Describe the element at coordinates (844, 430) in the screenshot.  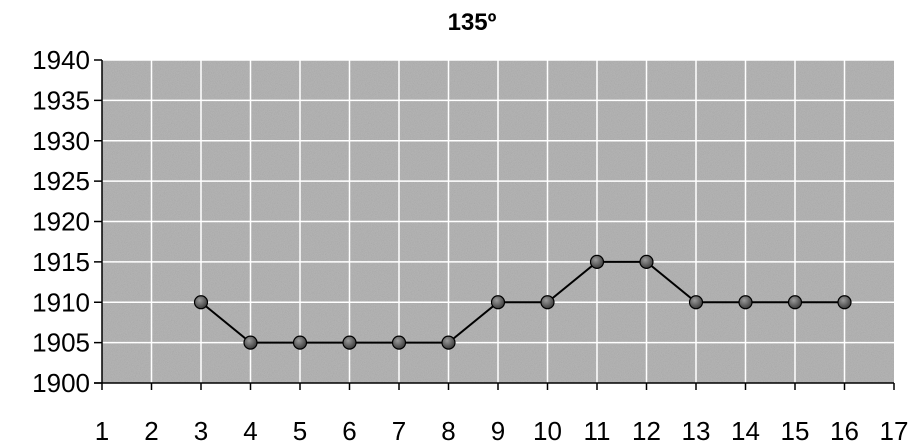
I see `x-tick-label: 16` at that location.